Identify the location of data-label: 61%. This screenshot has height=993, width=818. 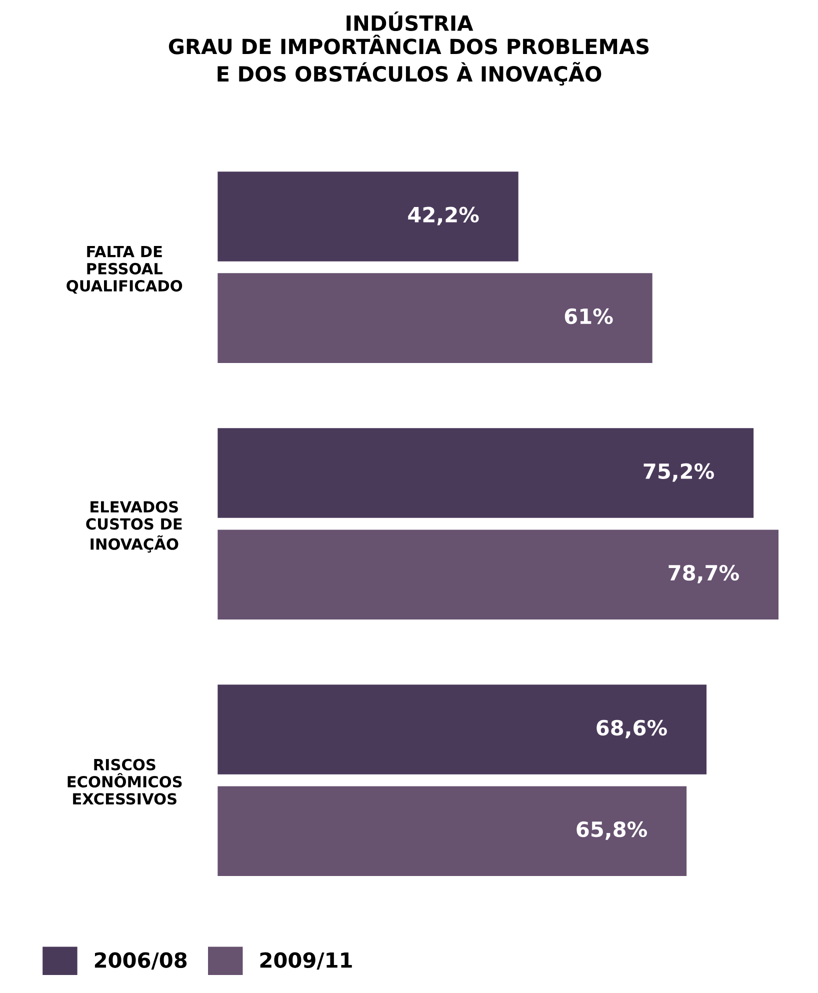
(588, 316).